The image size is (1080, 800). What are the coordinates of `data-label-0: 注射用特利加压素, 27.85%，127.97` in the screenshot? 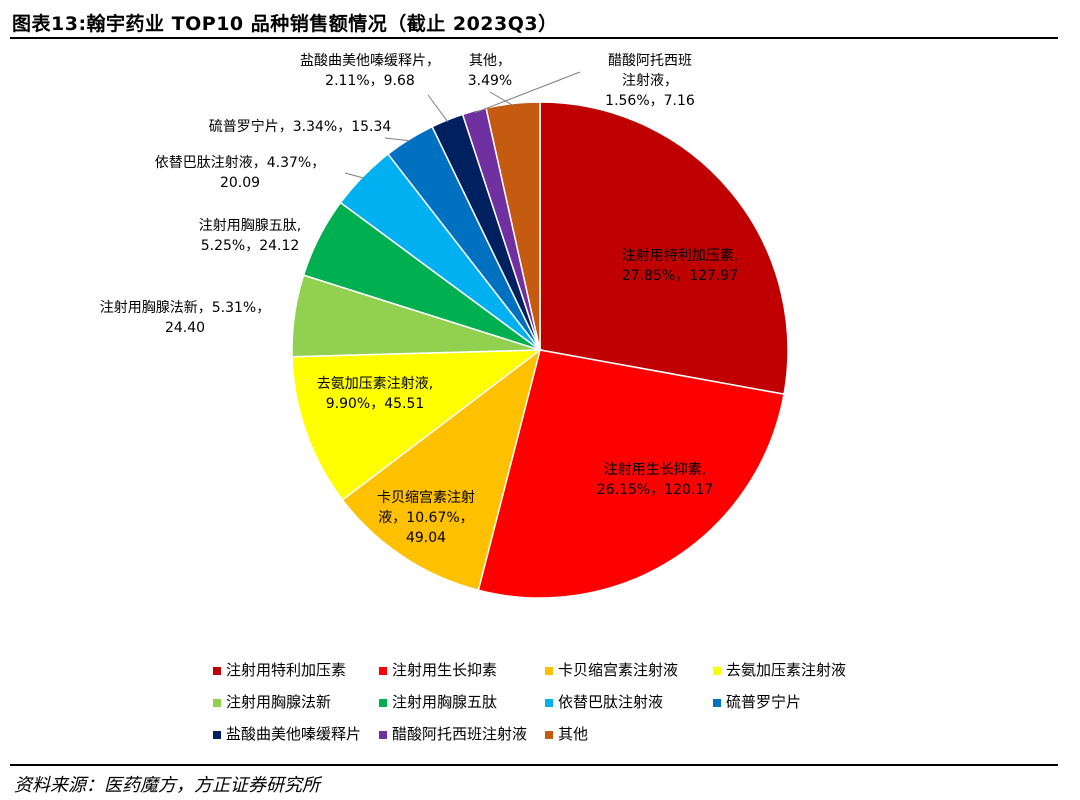 It's located at (680, 266).